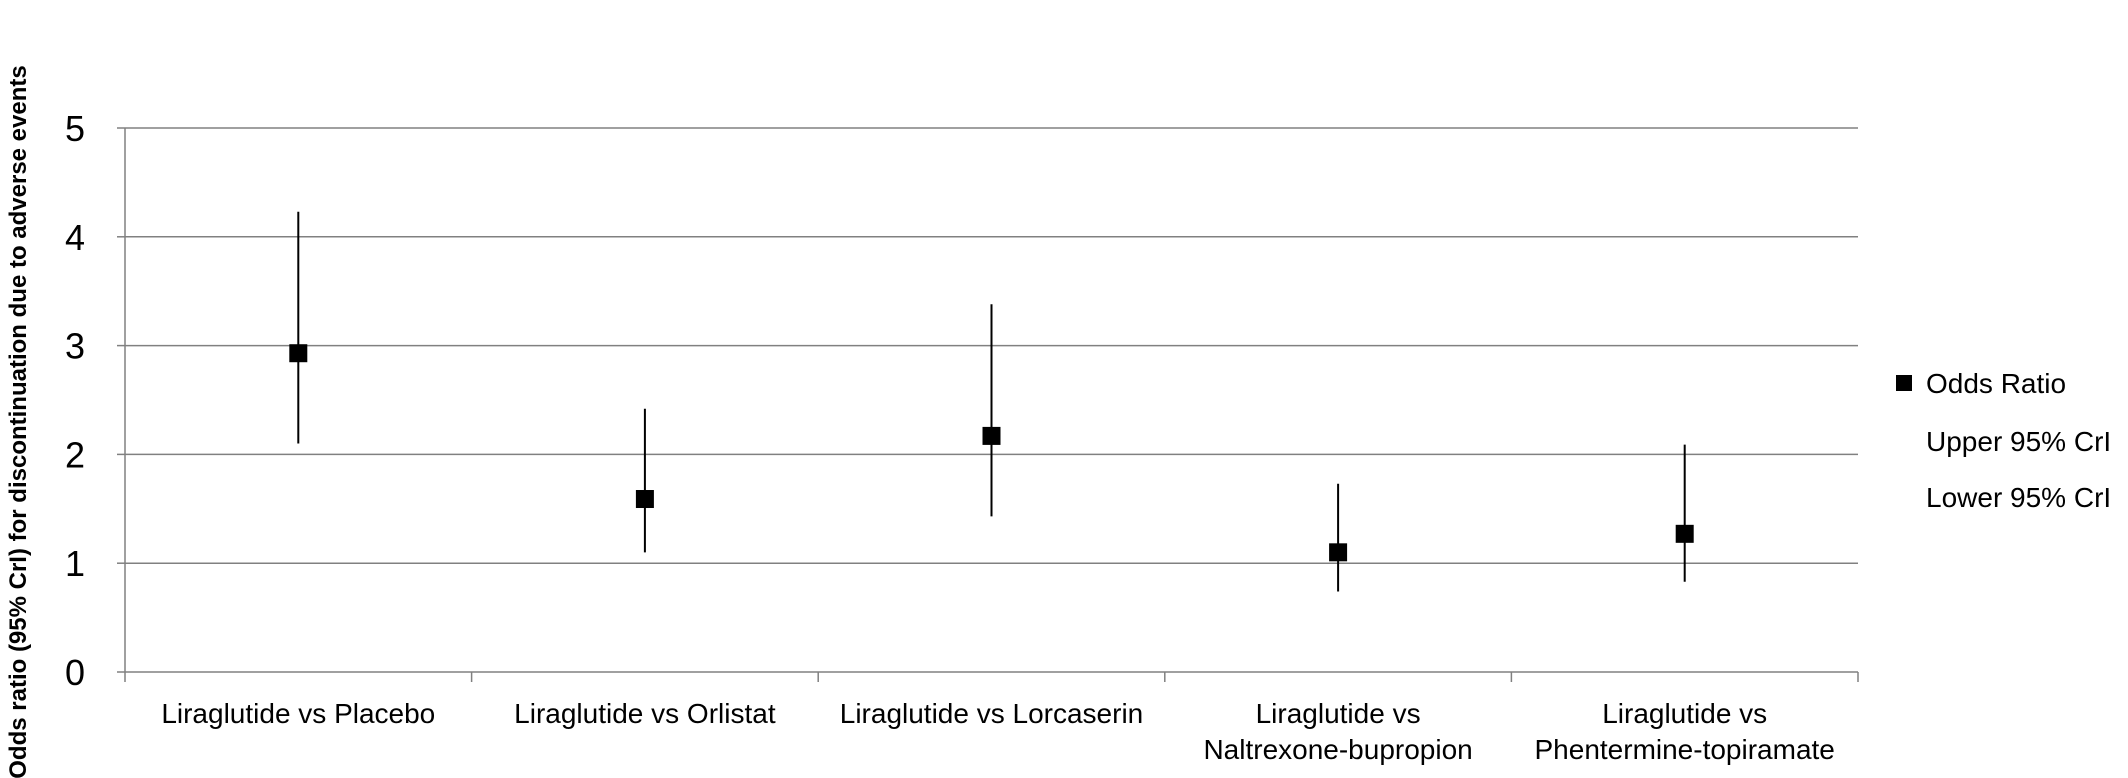 This screenshot has width=2128, height=778. I want to click on legend-marker-odds-ratio, so click(1904, 383).